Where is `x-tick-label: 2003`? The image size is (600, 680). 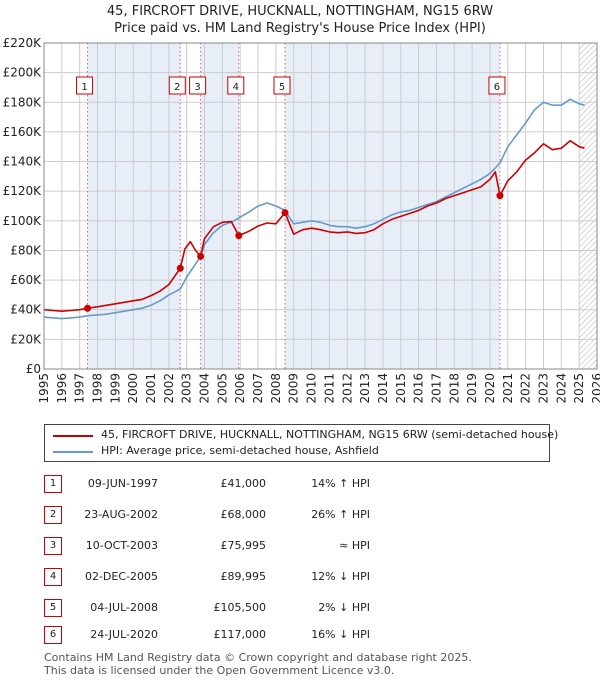
x-tick-label: 2003 is located at coordinates (187, 388).